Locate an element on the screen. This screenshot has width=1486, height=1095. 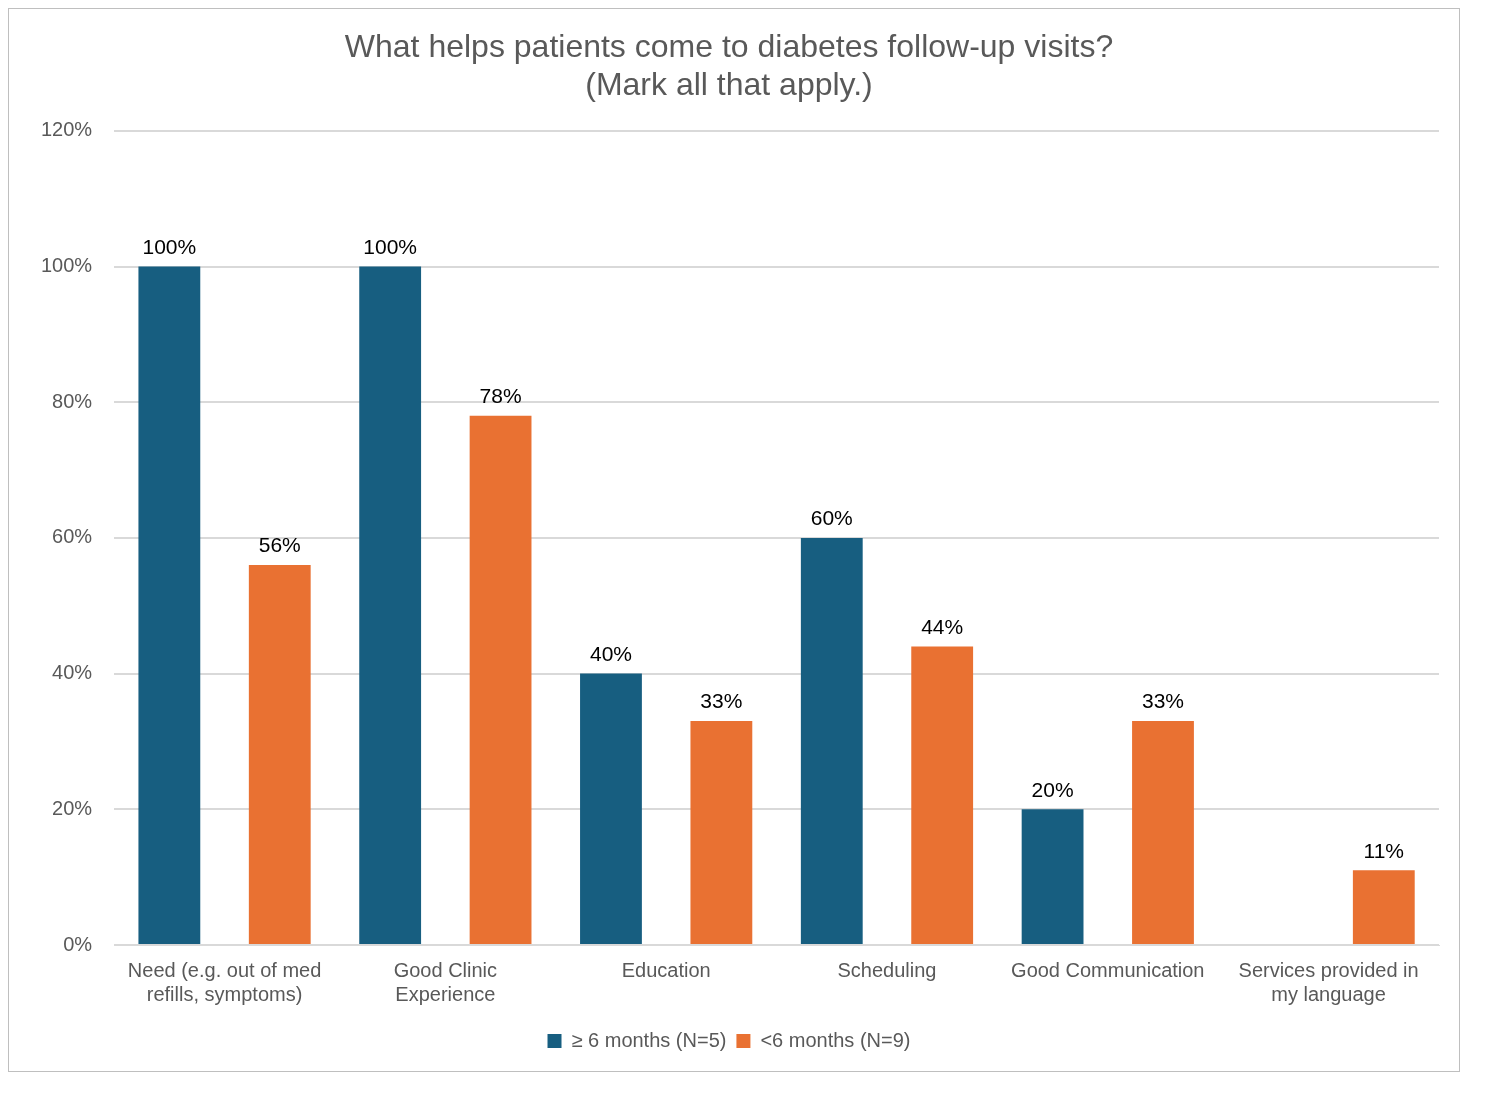
x-tick-label: Education is located at coordinates (666, 969).